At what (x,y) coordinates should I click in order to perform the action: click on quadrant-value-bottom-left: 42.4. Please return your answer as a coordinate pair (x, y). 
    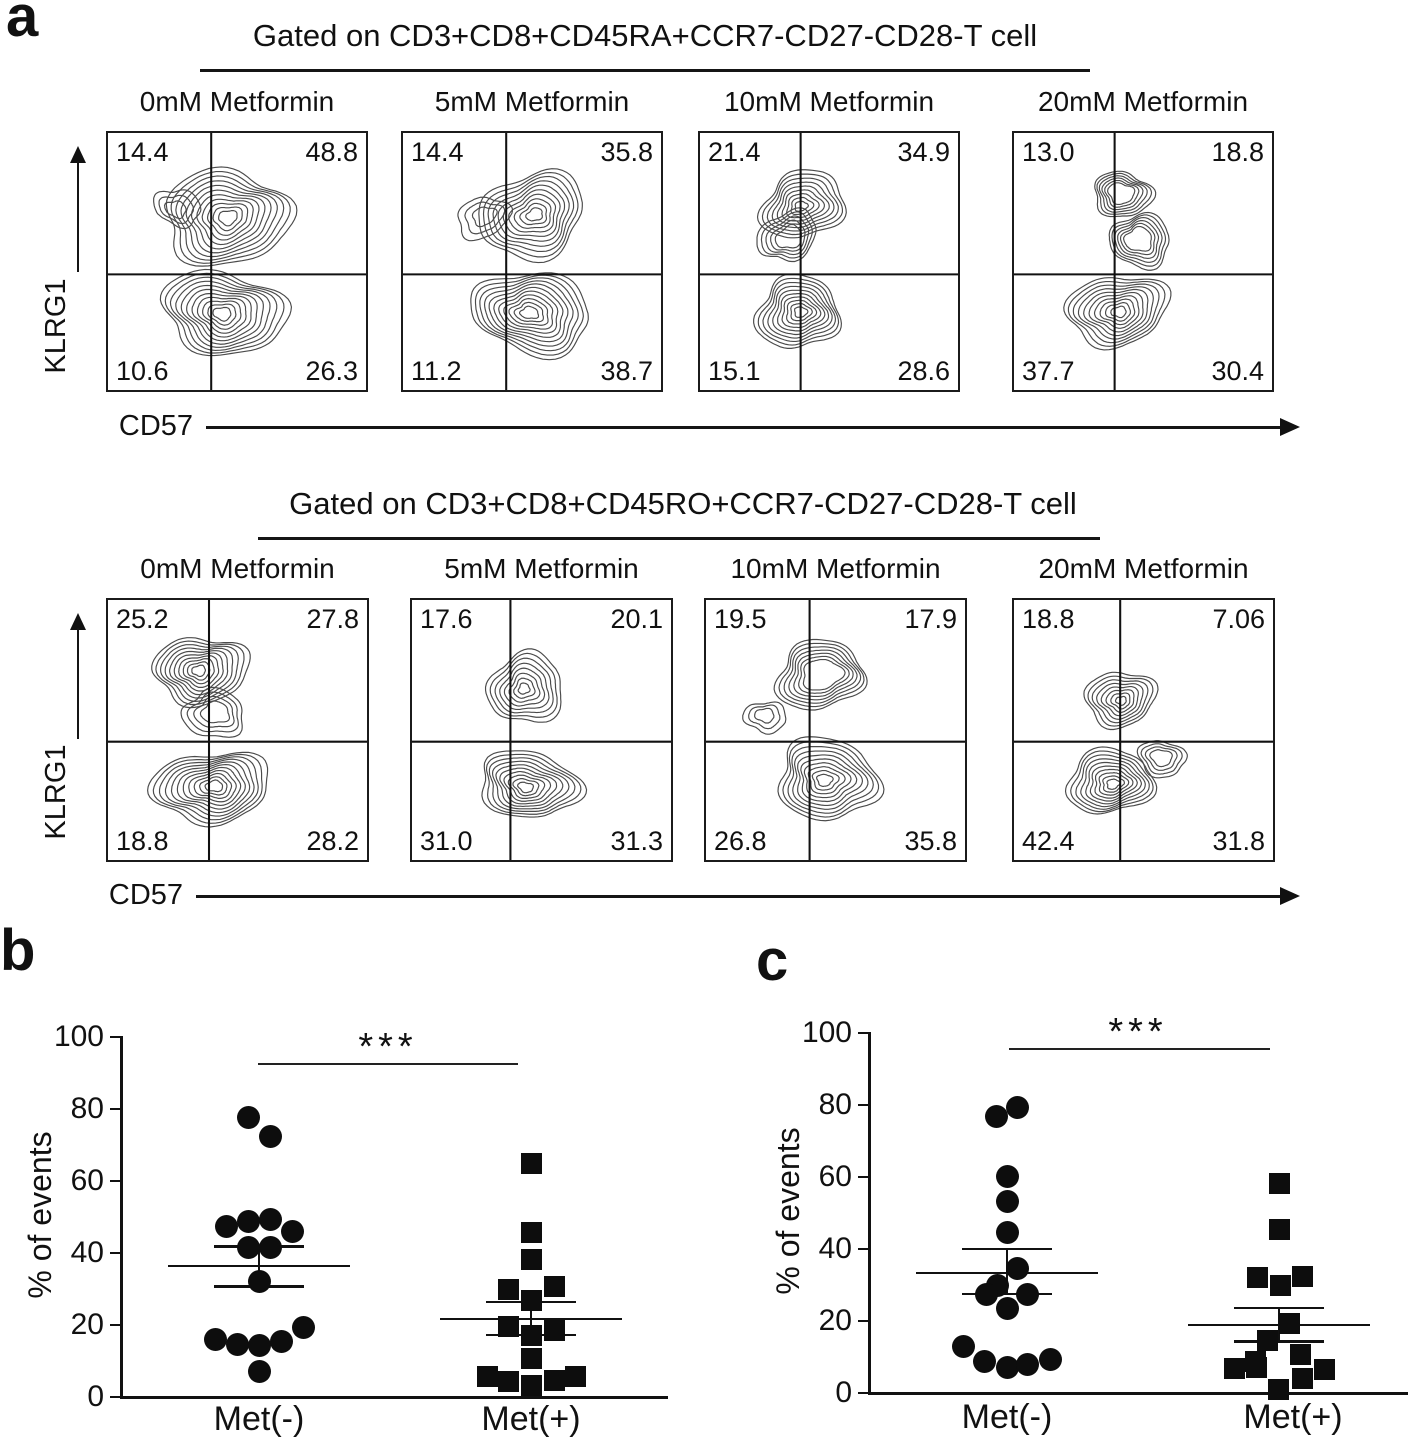
    Looking at the image, I should click on (1048, 841).